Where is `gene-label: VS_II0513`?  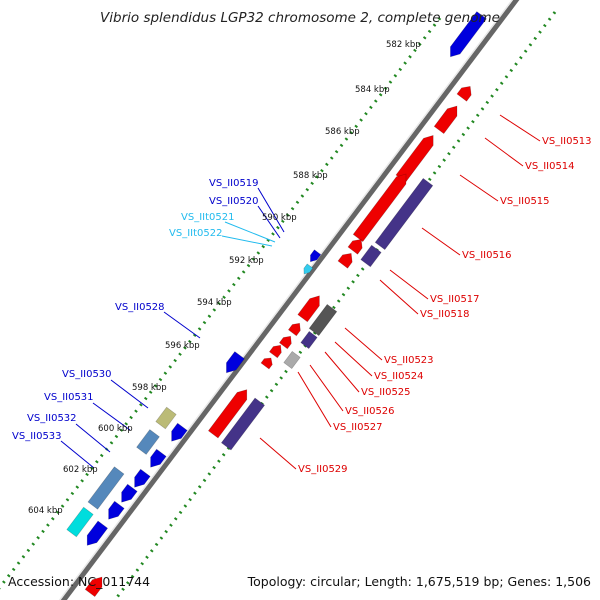
gene-label: VS_II0513 is located at coordinates (567, 141).